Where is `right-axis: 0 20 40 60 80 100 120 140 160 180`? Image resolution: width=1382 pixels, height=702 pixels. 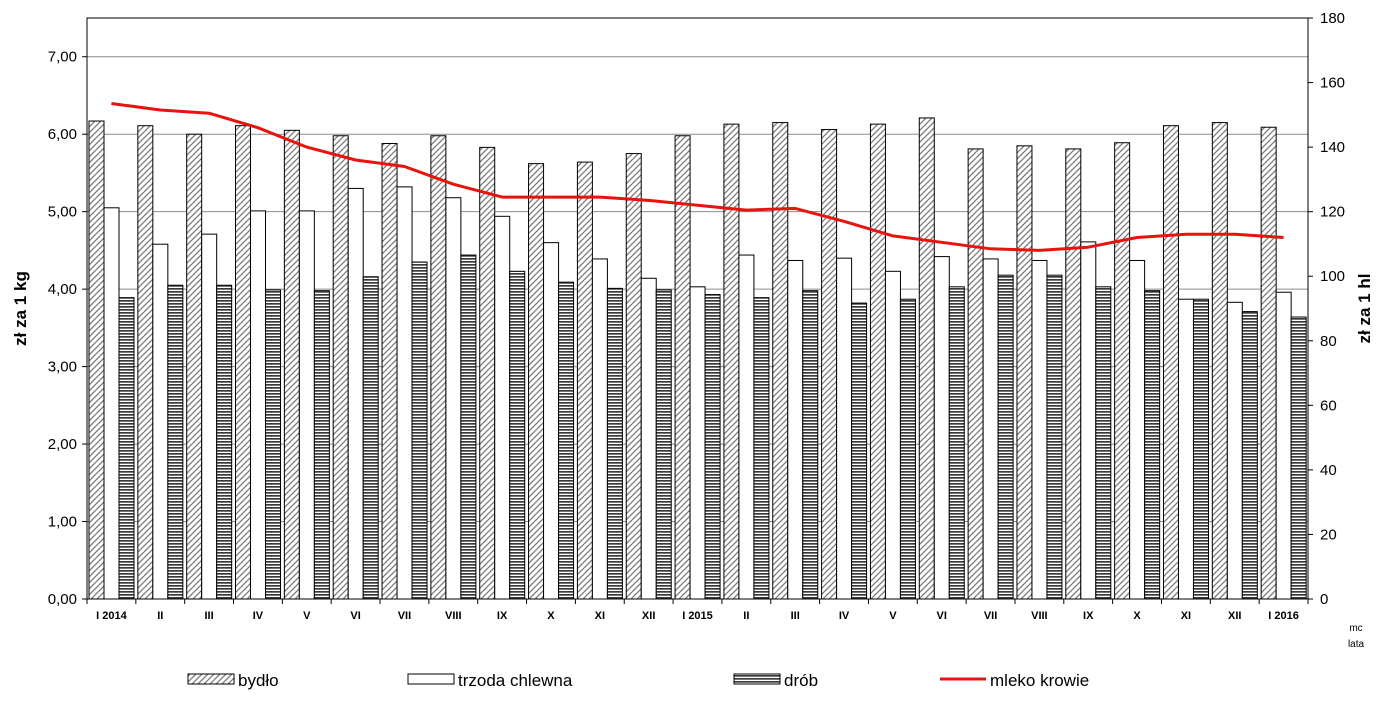 right-axis: 0 20 40 60 80 100 120 140 160 180 is located at coordinates (1326, 309).